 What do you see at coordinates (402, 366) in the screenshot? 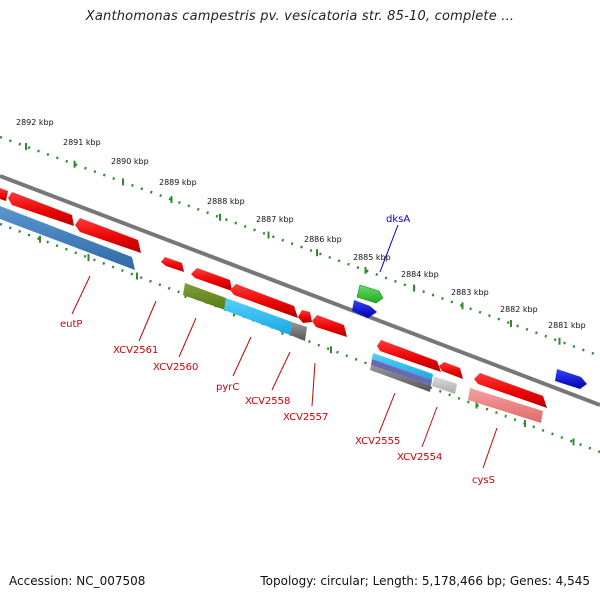
I see `cds-XCV2555` at bounding box center [402, 366].